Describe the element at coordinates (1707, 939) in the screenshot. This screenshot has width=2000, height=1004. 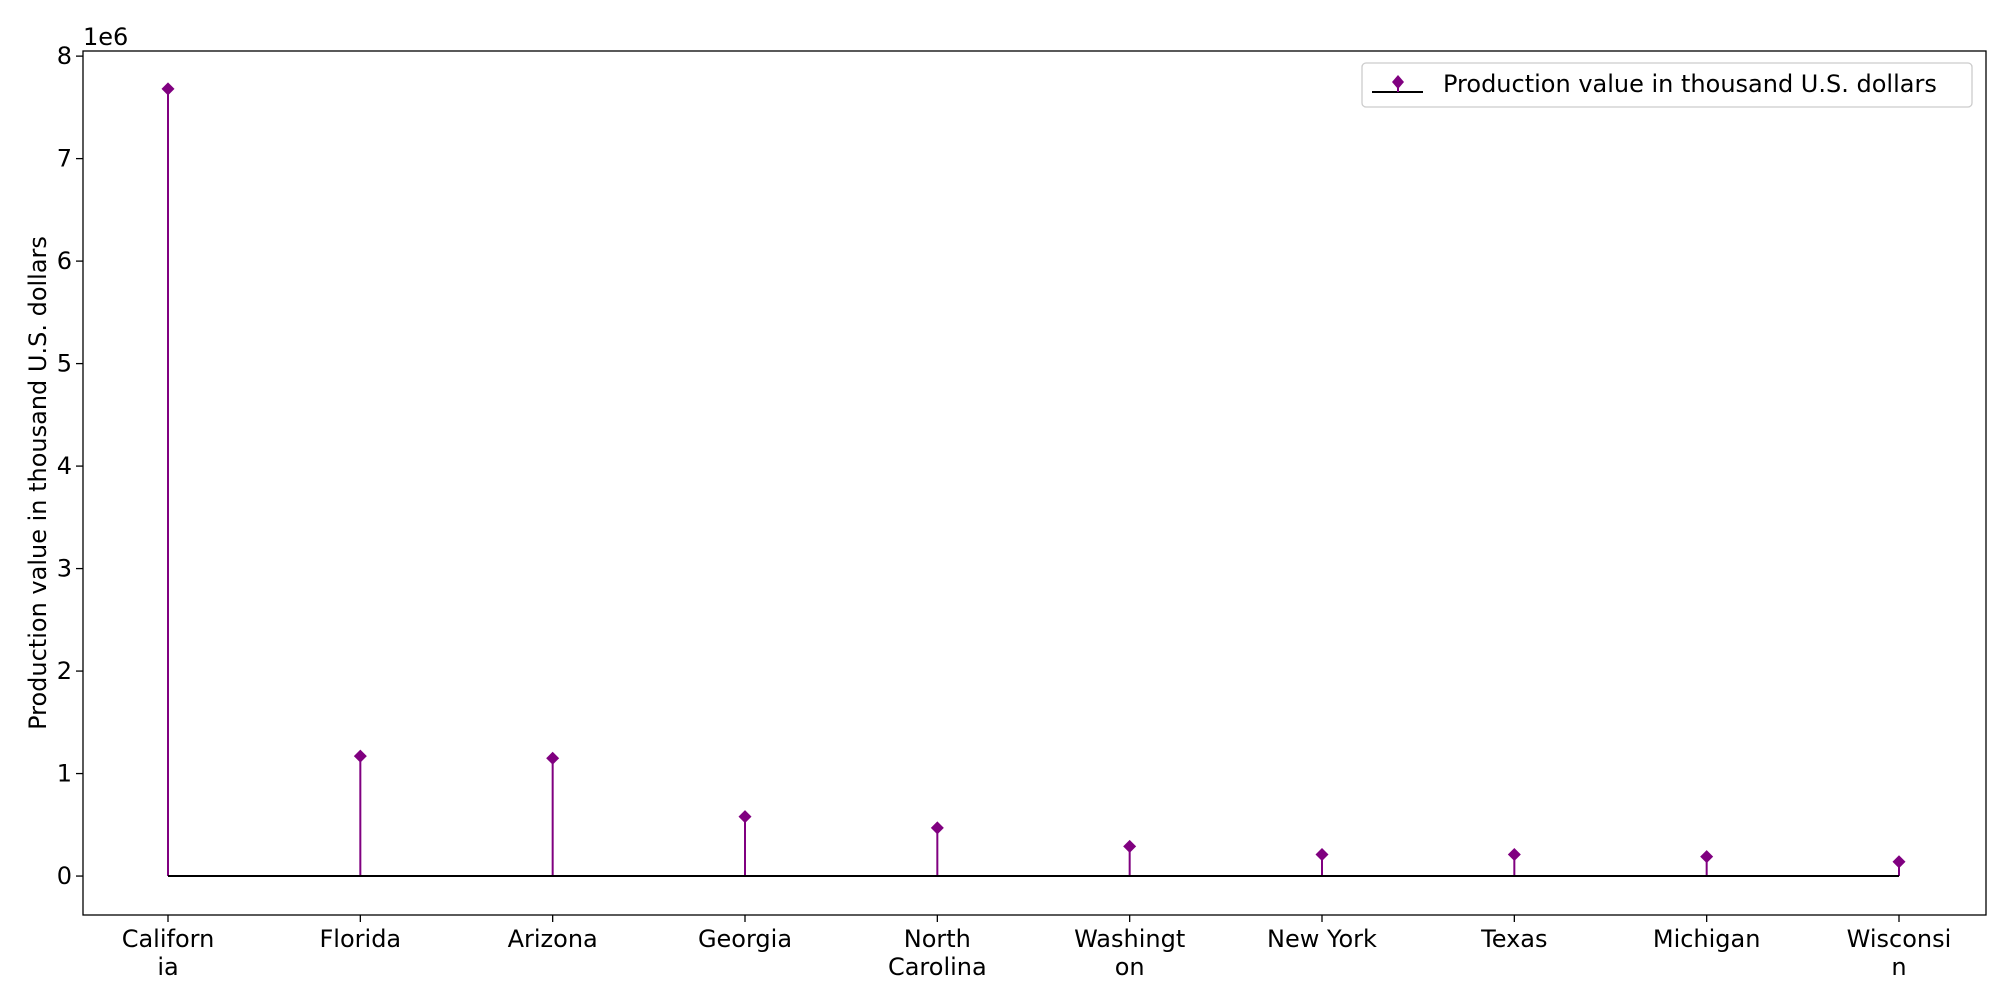
I see `x-tick-label: Michigan` at that location.